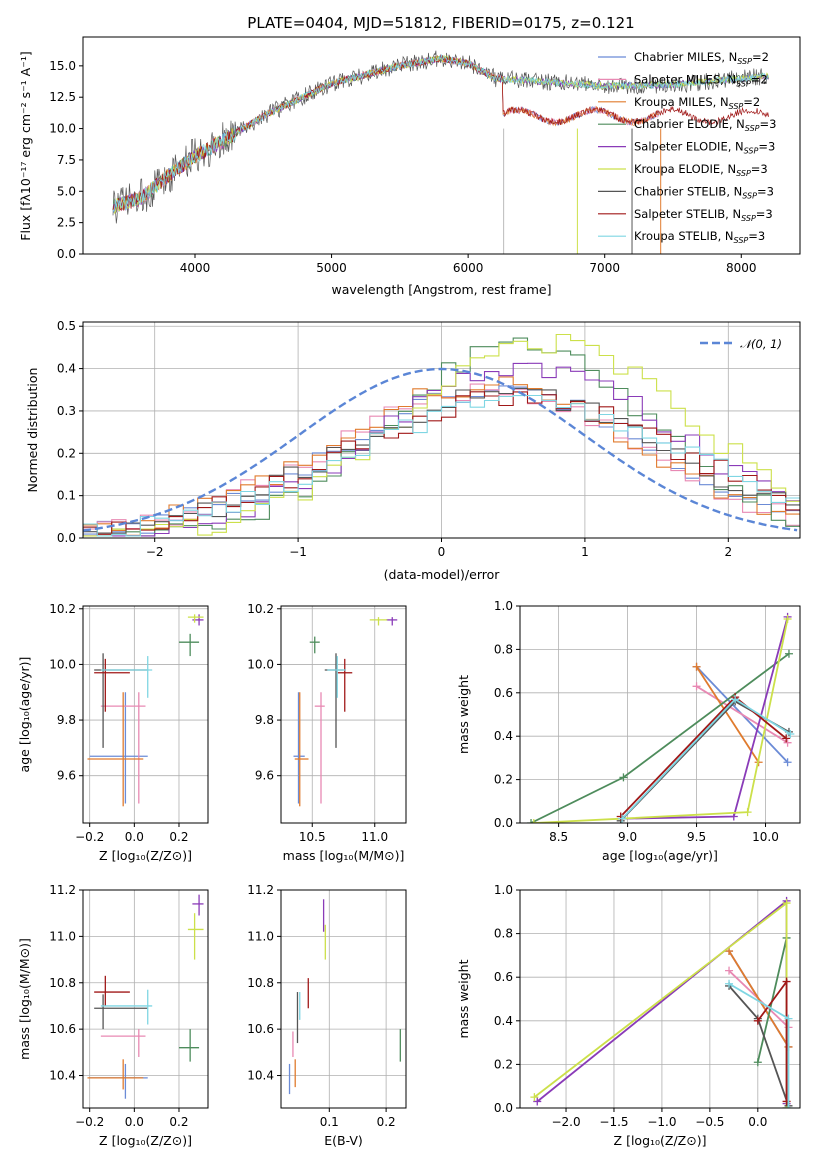  Describe the element at coordinates (260, 1076) in the screenshot. I see `mass-vs-ebv-y-tick-label: 10.4` at that location.